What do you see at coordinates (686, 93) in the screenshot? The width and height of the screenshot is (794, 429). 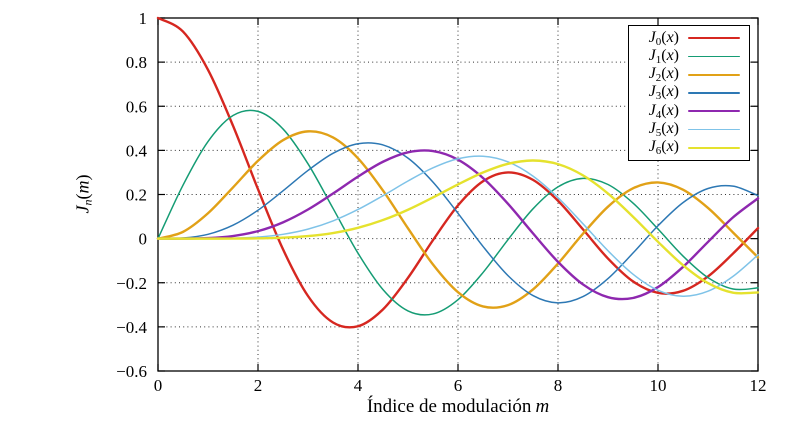 I see `legend-entry: J3(x)` at bounding box center [686, 93].